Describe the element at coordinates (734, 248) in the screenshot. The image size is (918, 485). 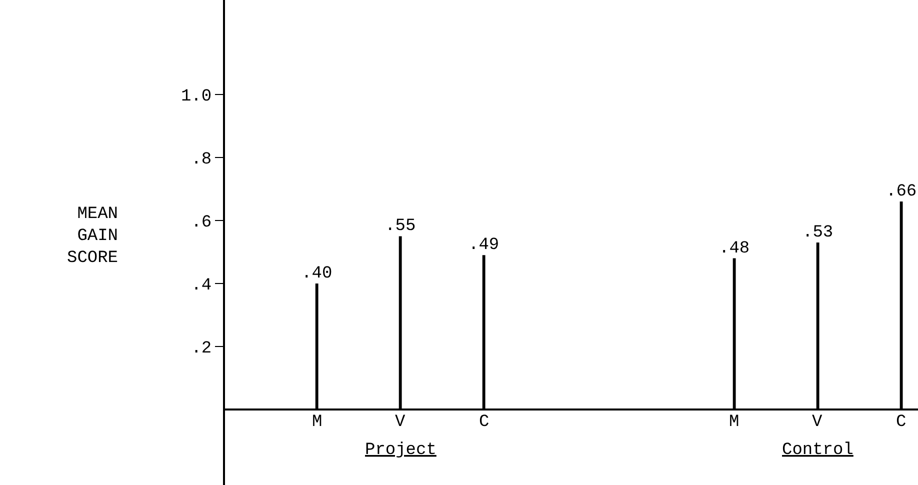
I see `data-label: .48` at that location.